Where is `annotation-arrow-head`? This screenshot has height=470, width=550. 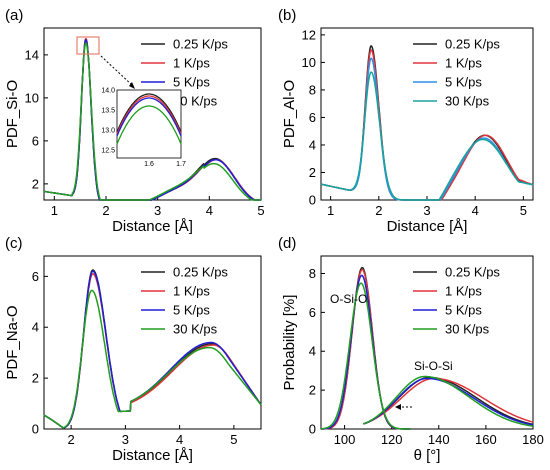
annotation-arrow-head is located at coordinates (398, 407).